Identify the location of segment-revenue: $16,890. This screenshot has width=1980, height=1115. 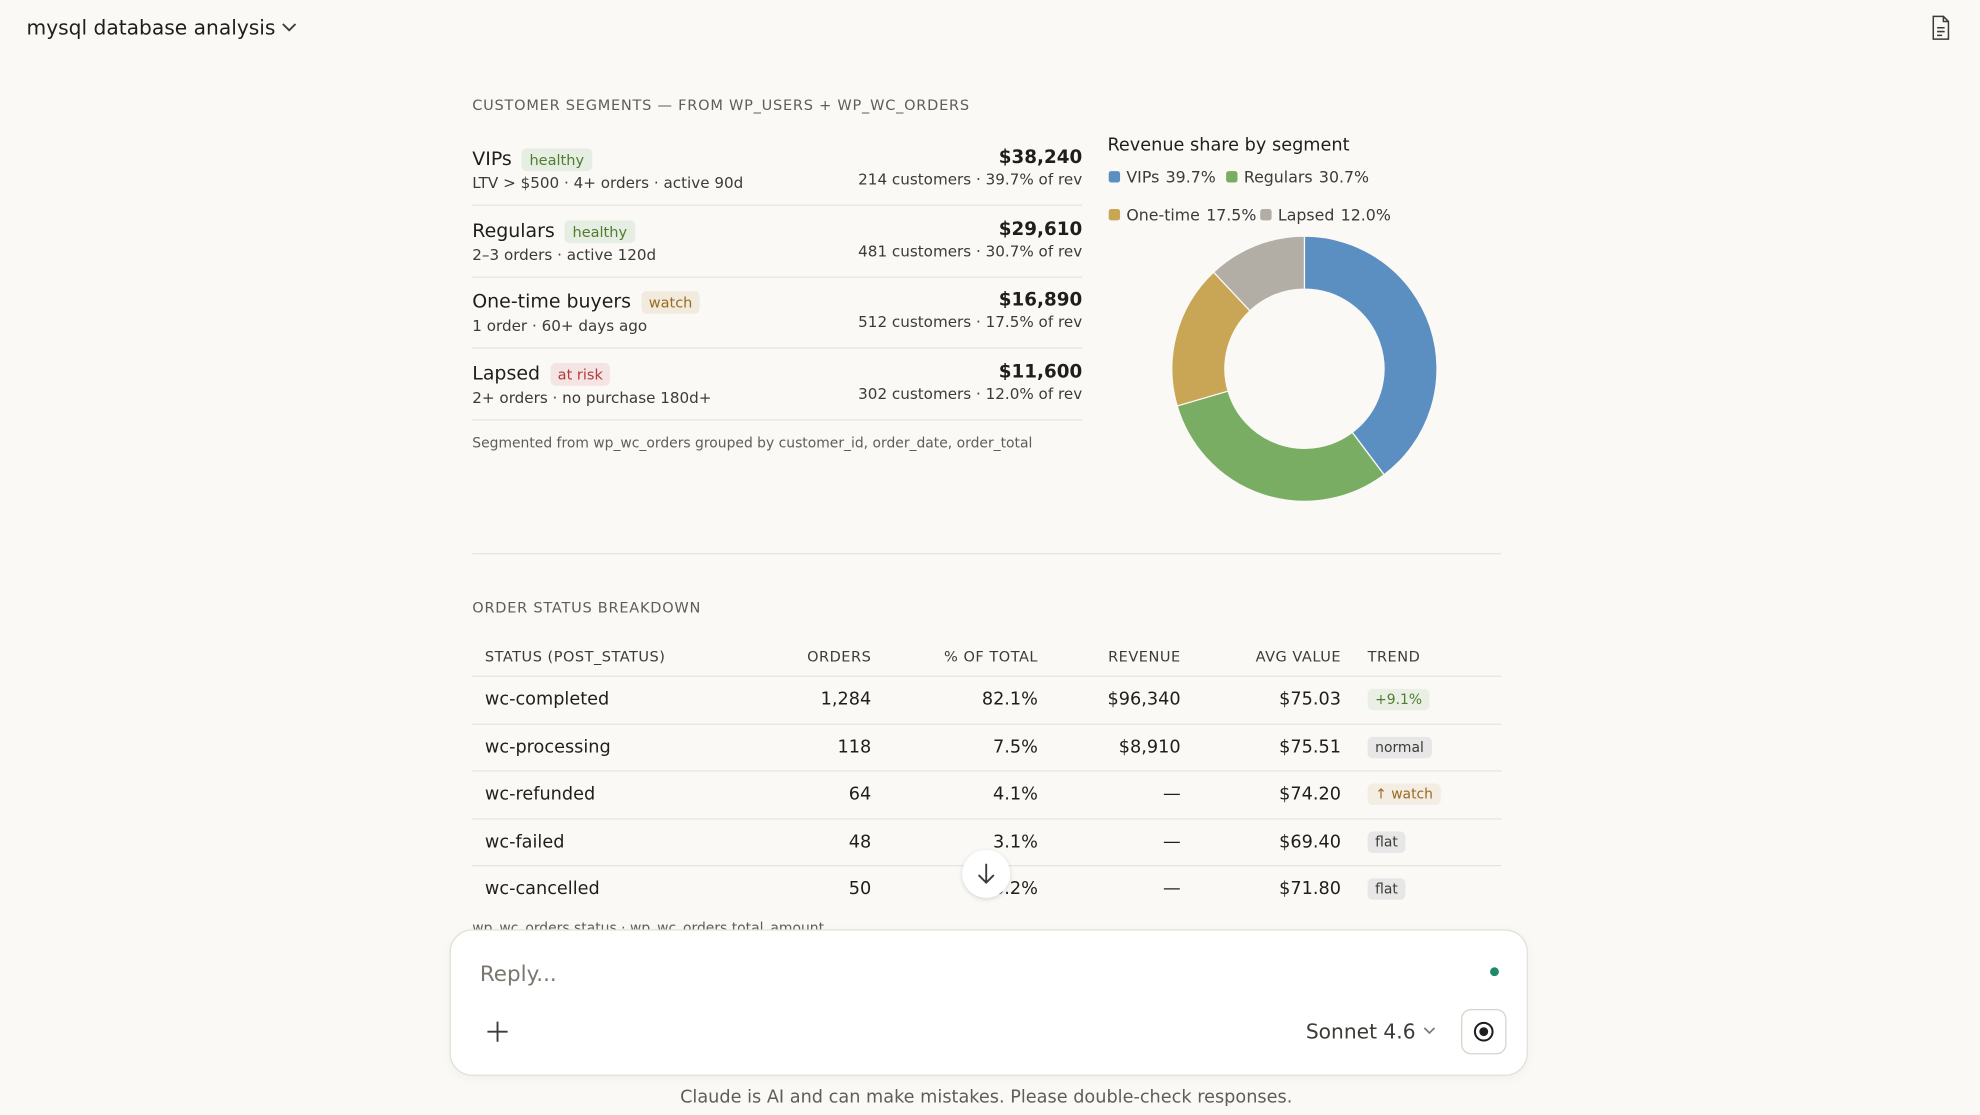
(1040, 301).